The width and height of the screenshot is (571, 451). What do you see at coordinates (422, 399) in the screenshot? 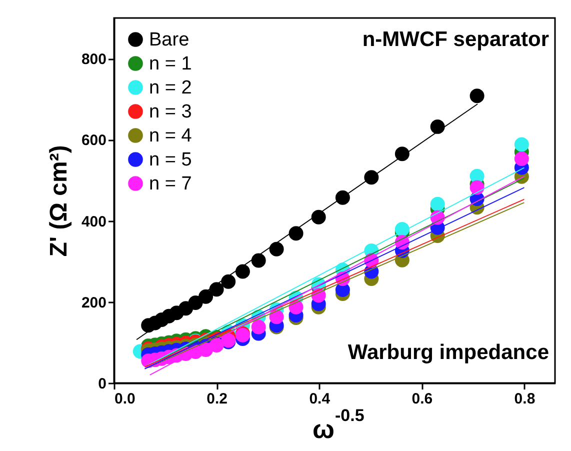
I see `x-tick-label: 0.6` at bounding box center [422, 399].